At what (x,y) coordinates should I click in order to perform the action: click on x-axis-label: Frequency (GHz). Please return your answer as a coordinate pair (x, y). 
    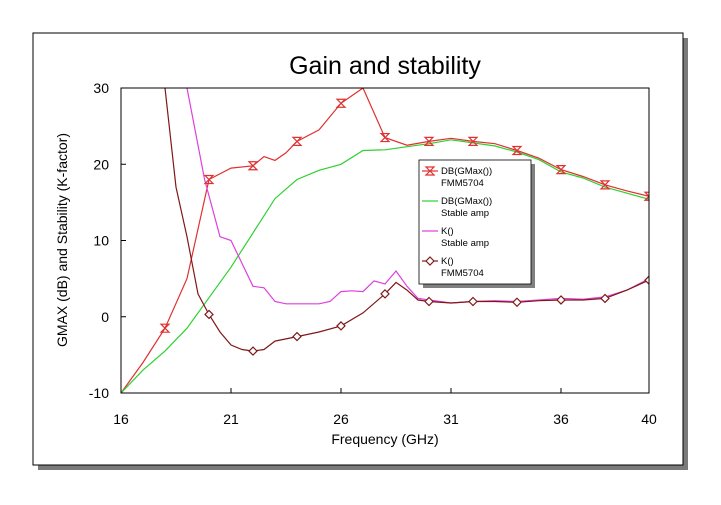
    Looking at the image, I should click on (384, 439).